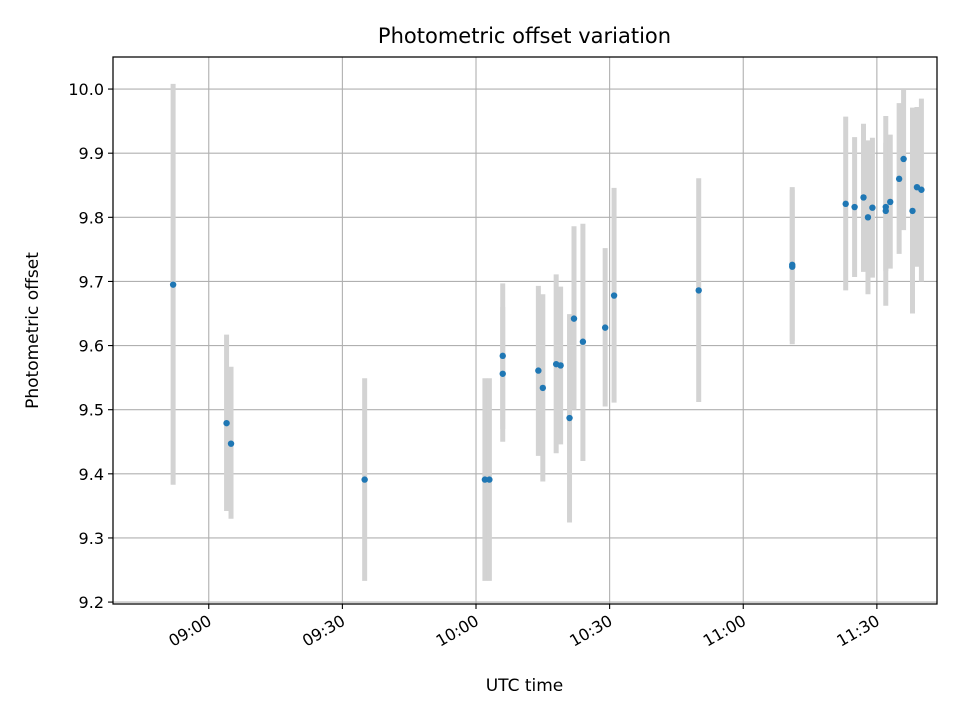  What do you see at coordinates (525, 686) in the screenshot?
I see `x-axis-label: UTC time` at bounding box center [525, 686].